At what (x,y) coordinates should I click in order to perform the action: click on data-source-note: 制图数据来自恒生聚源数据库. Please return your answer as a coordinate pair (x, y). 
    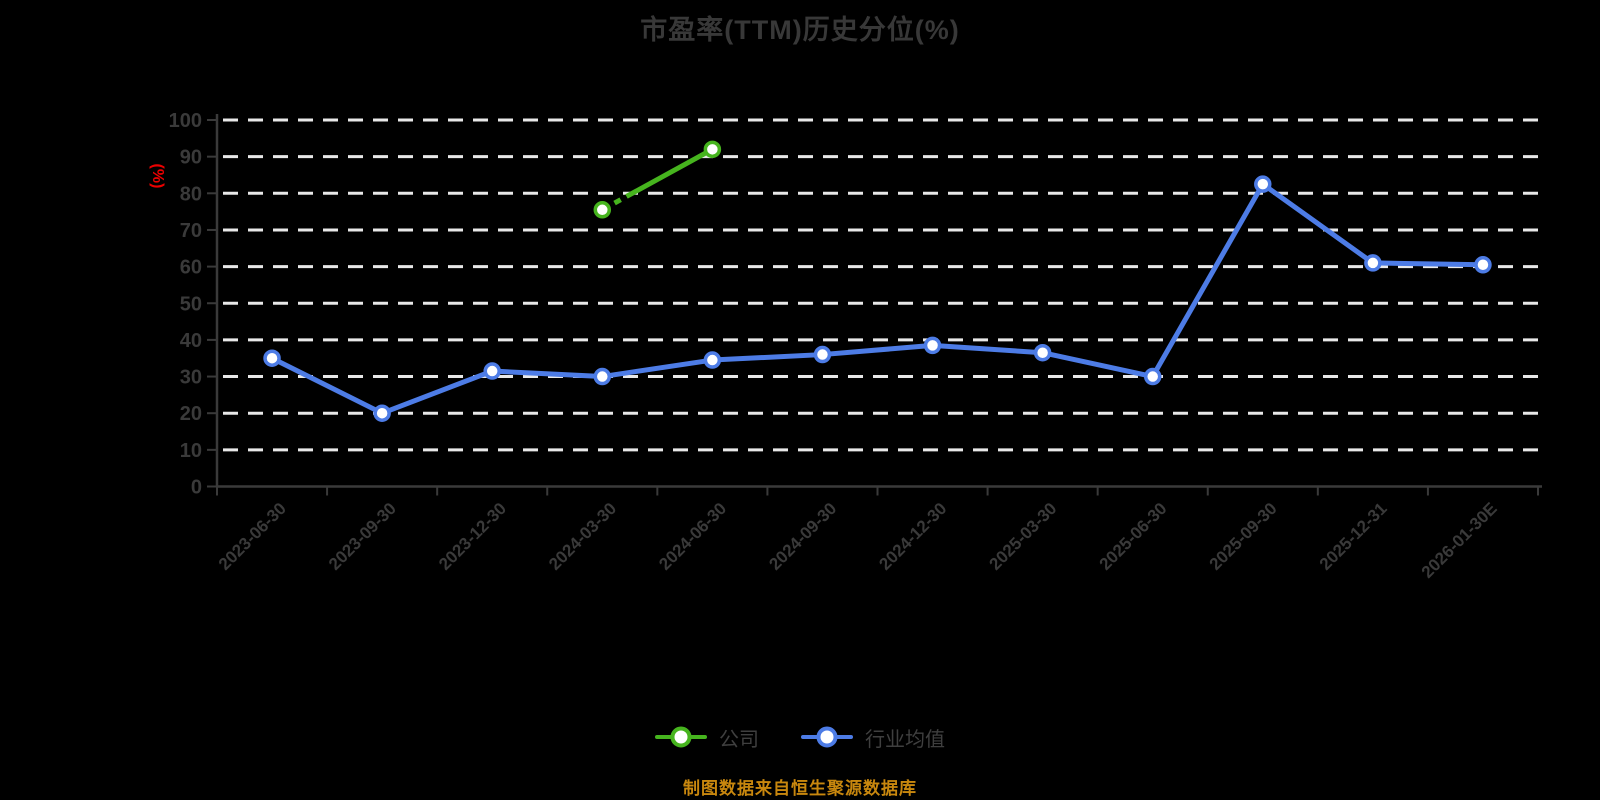
    Looking at the image, I should click on (800, 788).